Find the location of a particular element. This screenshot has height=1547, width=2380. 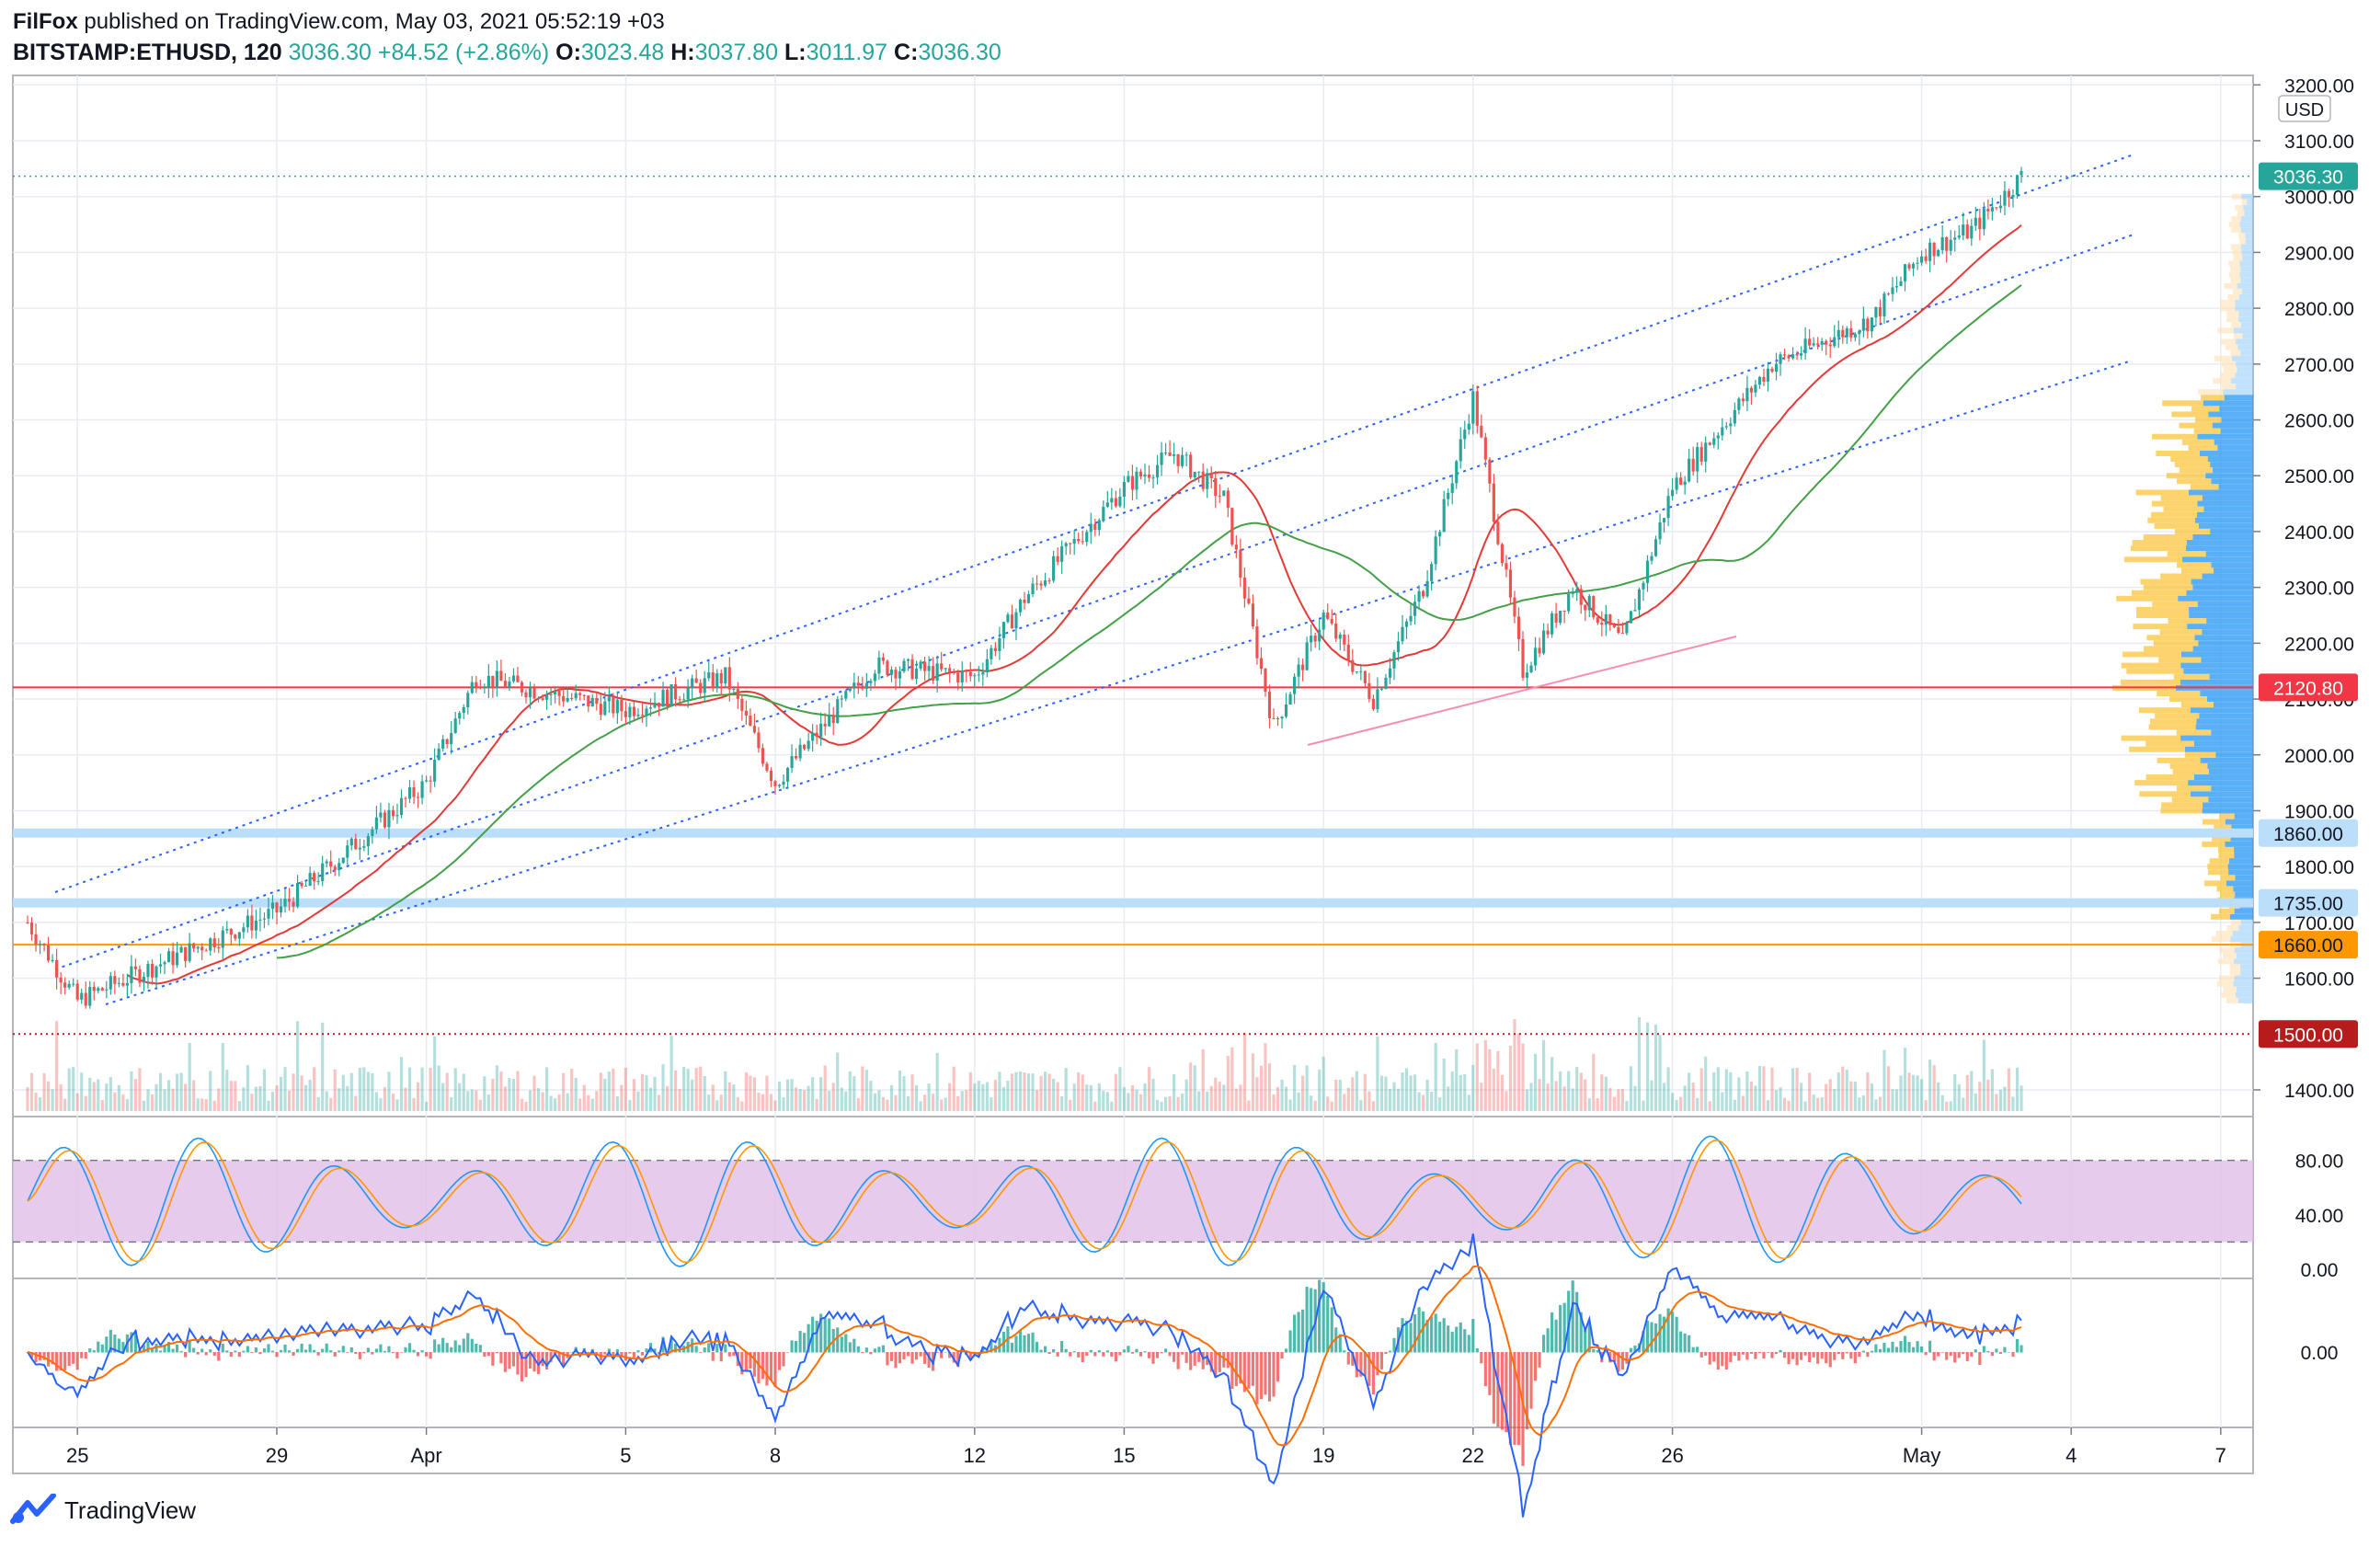

price-tick-label: 2500.00 is located at coordinates (2319, 476).